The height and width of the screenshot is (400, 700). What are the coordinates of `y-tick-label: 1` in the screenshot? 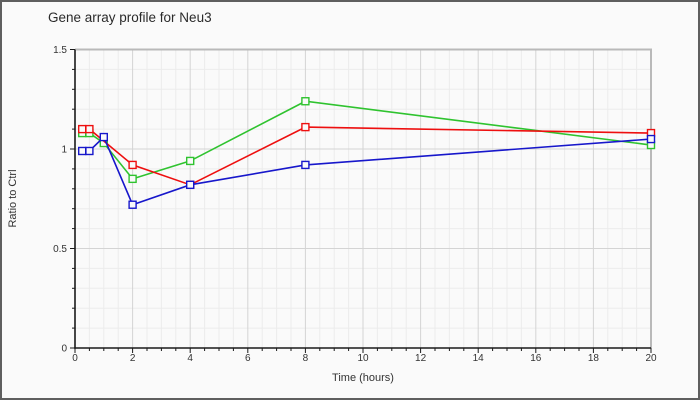 It's located at (64, 150).